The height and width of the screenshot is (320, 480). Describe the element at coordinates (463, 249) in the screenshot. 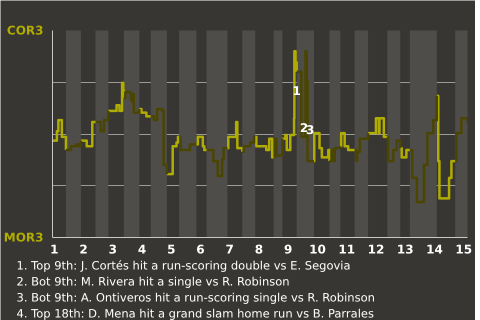

I see `x-tick-label: 15` at that location.